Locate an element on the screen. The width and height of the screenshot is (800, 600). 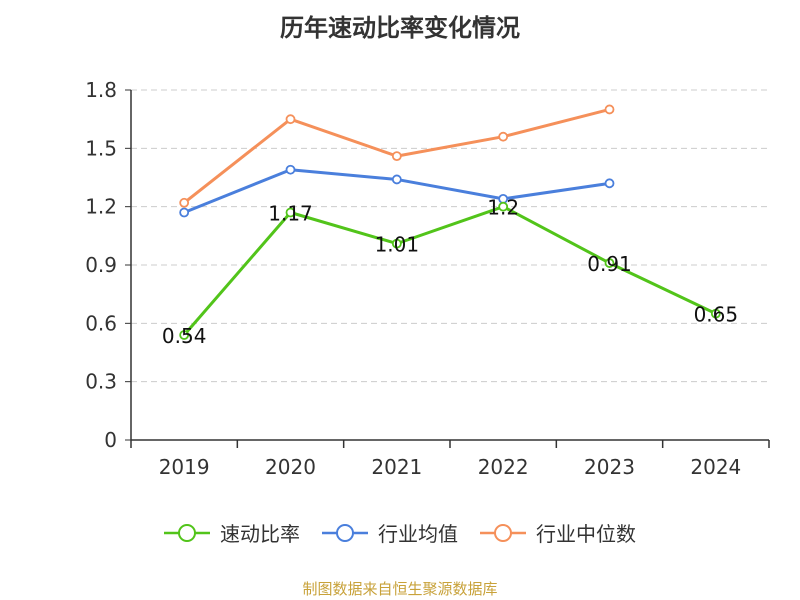
legend-item-industry-mean: 行业均值 is located at coordinates (390, 532).